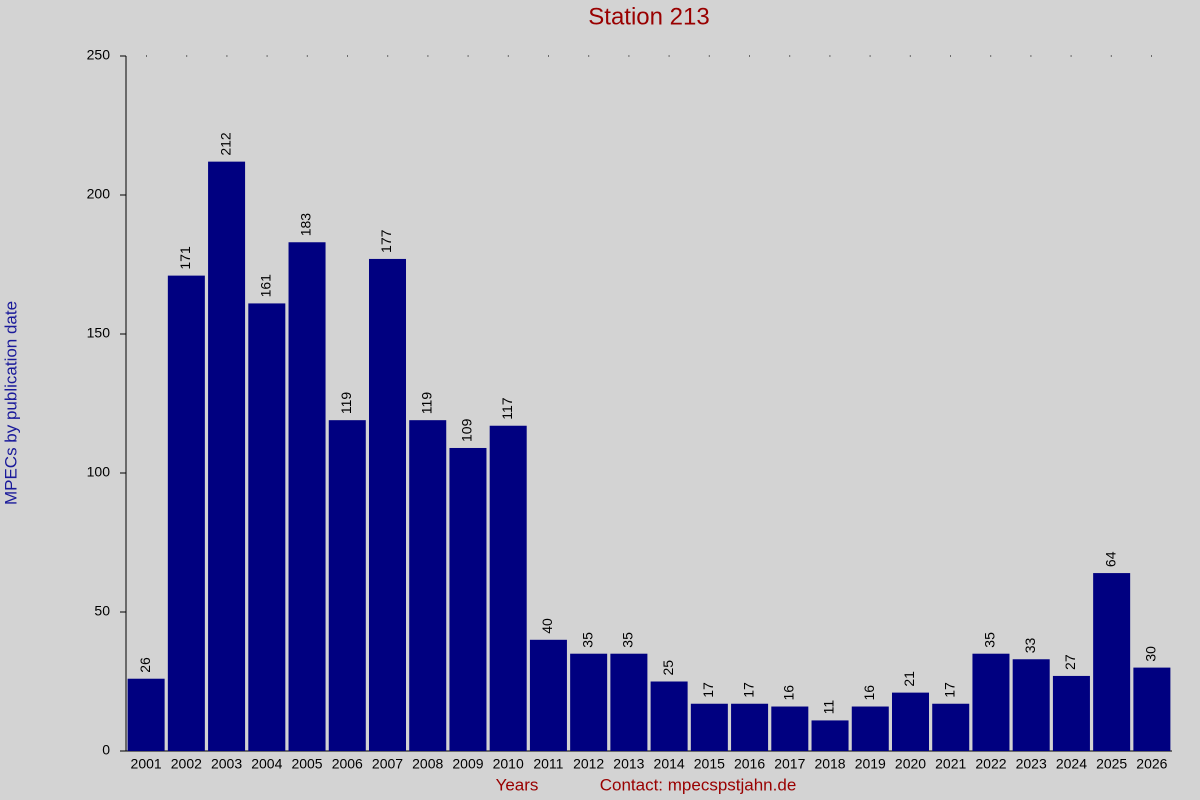 This screenshot has height=800, width=1200. Describe the element at coordinates (648, 16) in the screenshot. I see `chart-title: Station 213` at that location.